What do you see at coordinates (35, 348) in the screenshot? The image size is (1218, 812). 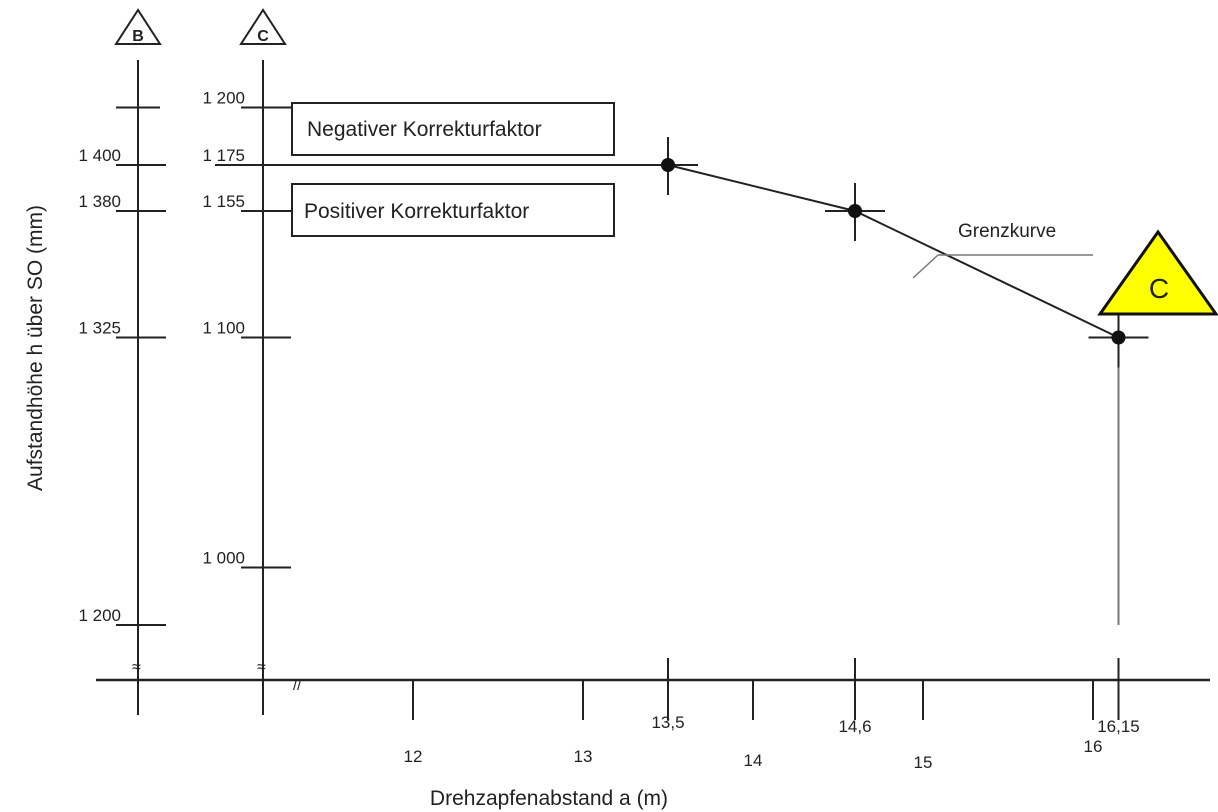 I see `y-axis-label: Aufstandhöhe h über SO (mm)` at bounding box center [35, 348].